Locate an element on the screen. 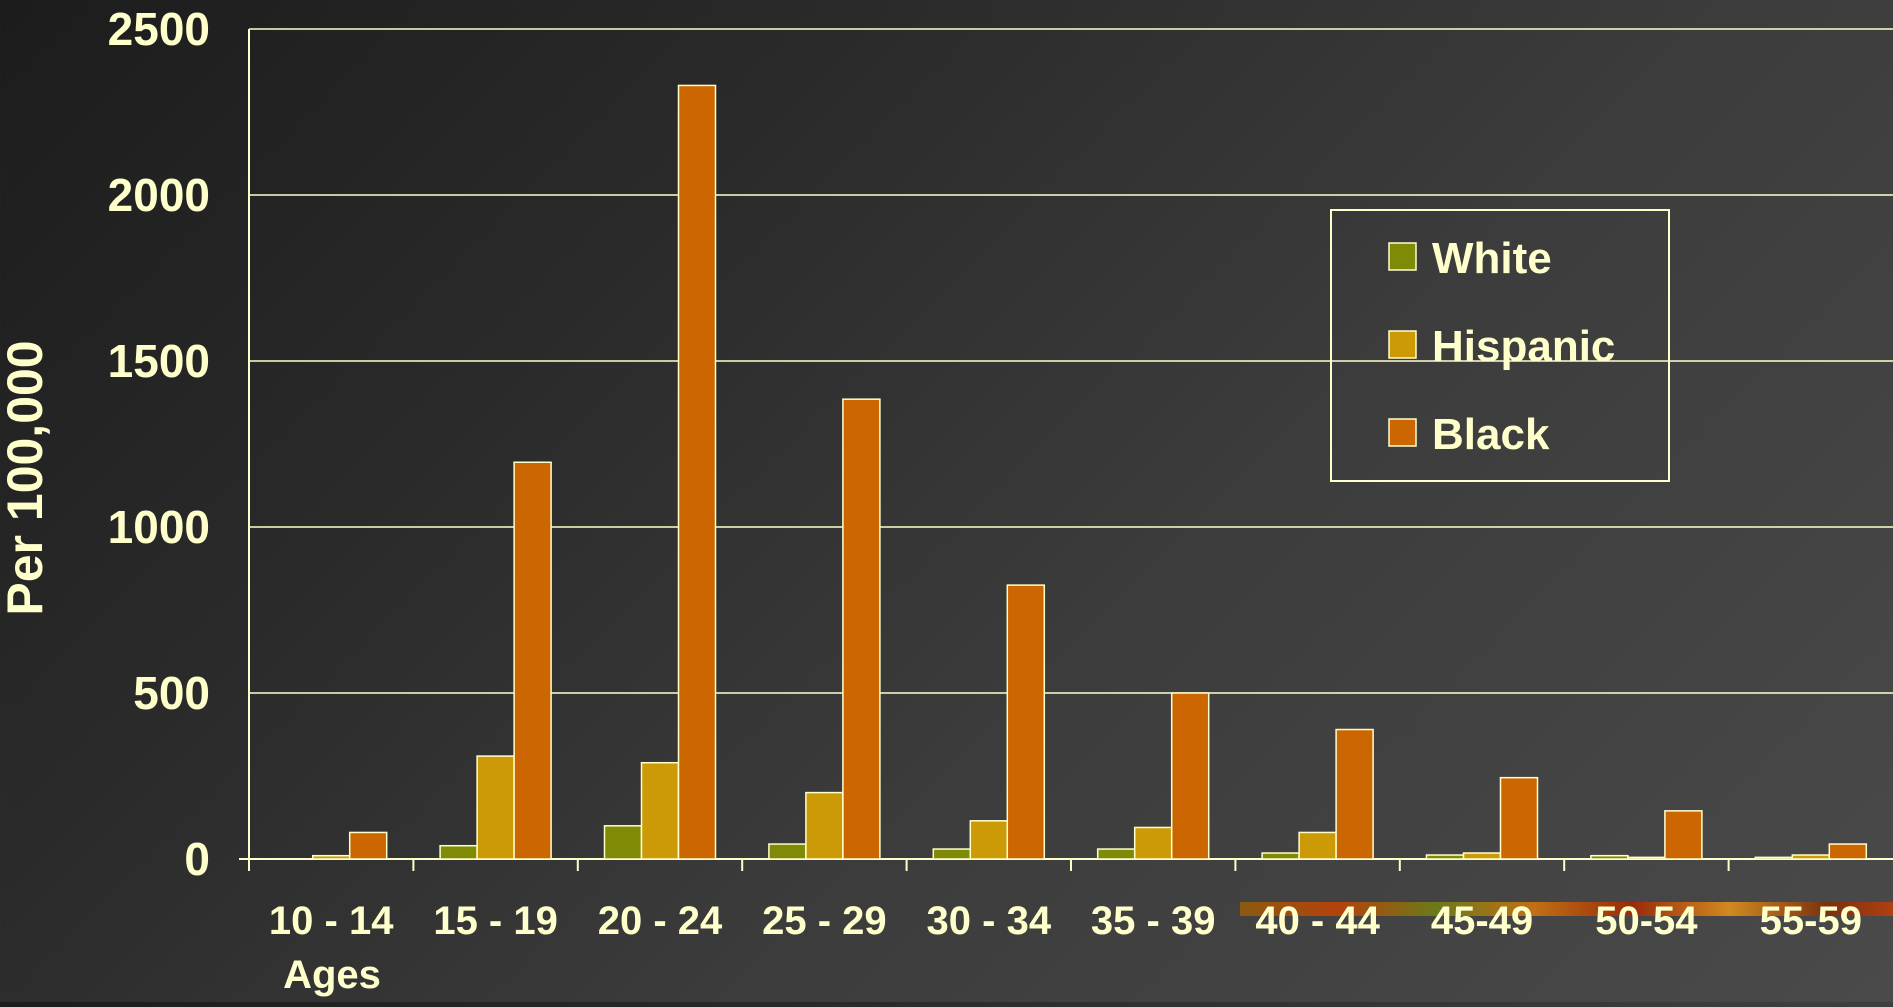  y-axis-label: Per 100,000 is located at coordinates (26, 477).